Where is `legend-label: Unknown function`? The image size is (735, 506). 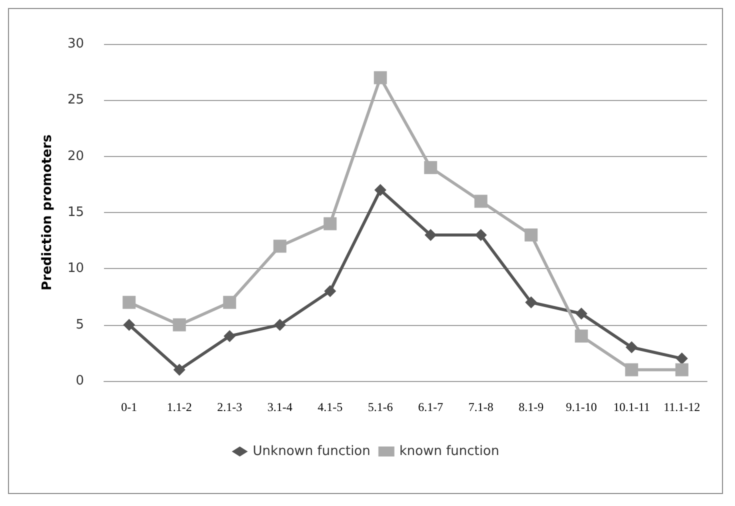
legend-label: Unknown function is located at coordinates (311, 451).